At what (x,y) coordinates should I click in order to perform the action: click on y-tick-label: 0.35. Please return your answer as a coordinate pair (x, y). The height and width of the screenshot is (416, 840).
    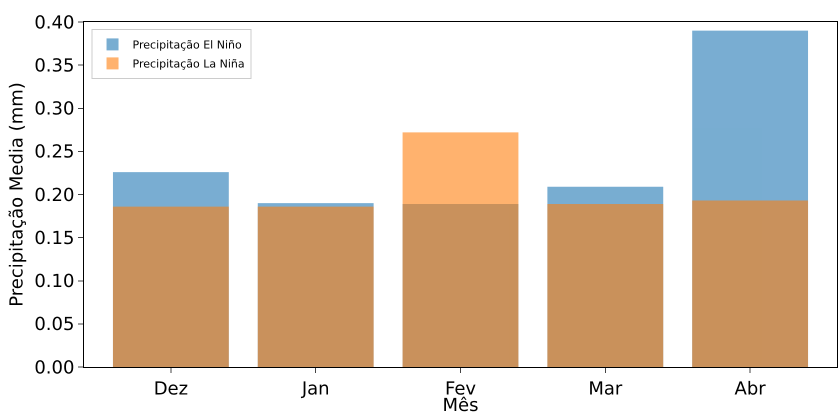
    Looking at the image, I should click on (54, 65).